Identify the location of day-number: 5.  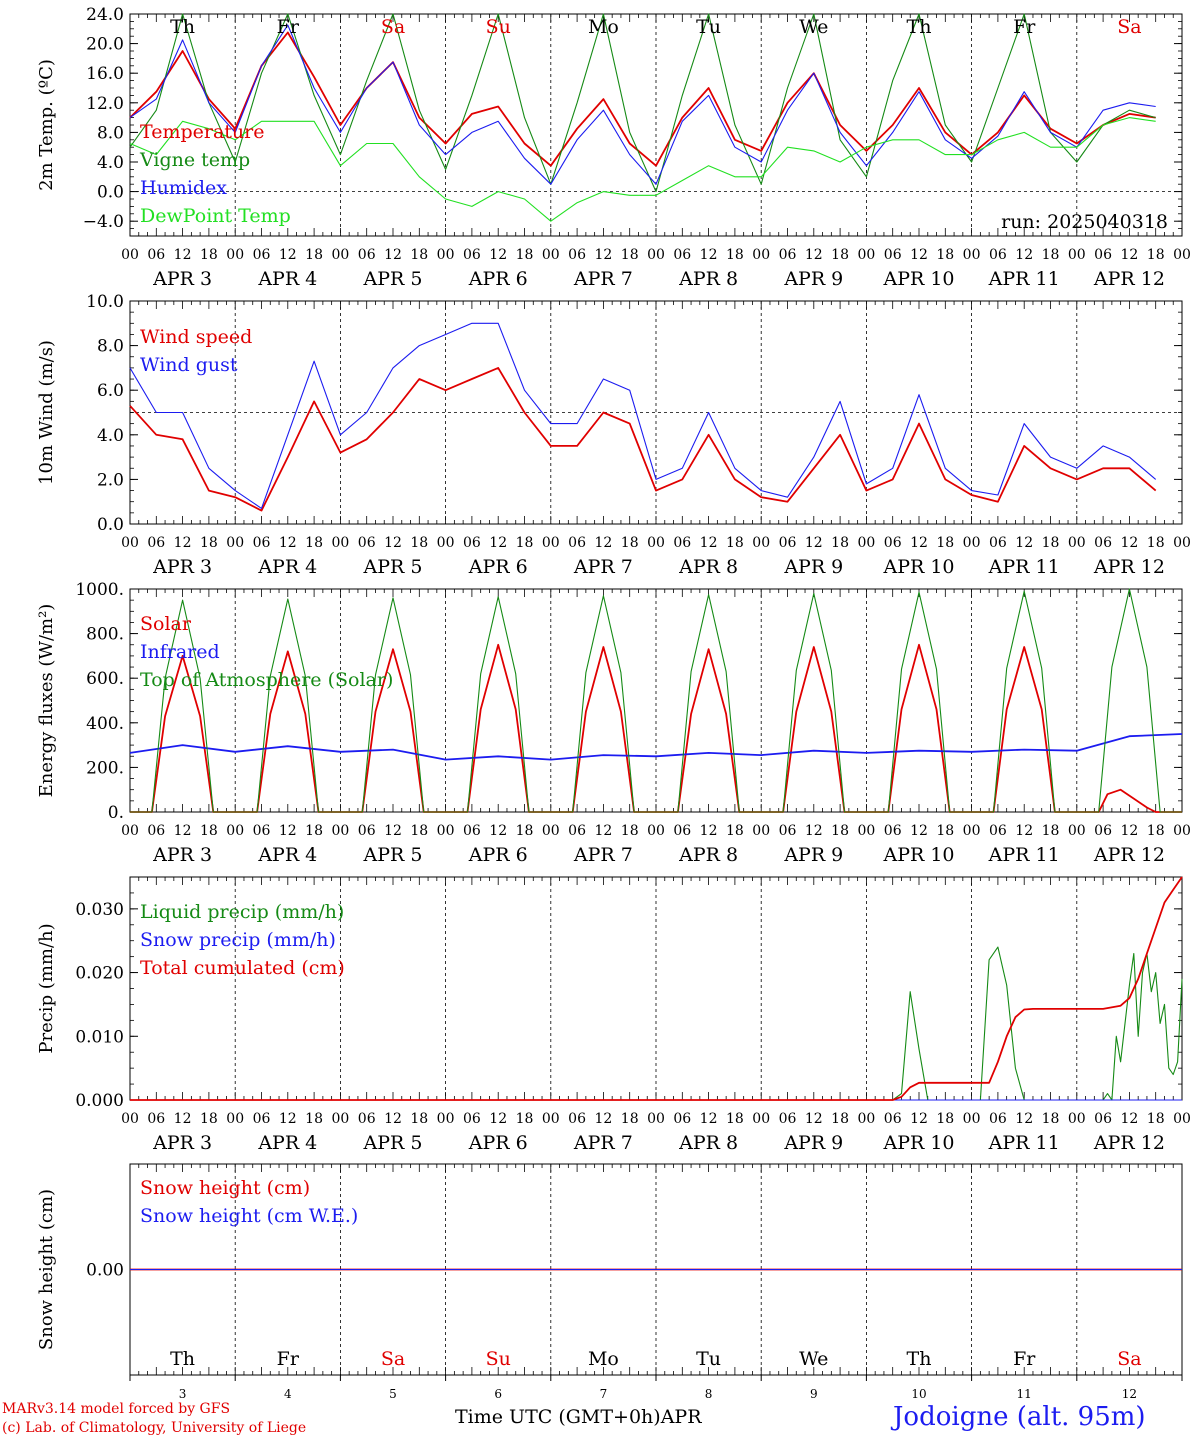
(393, 1394).